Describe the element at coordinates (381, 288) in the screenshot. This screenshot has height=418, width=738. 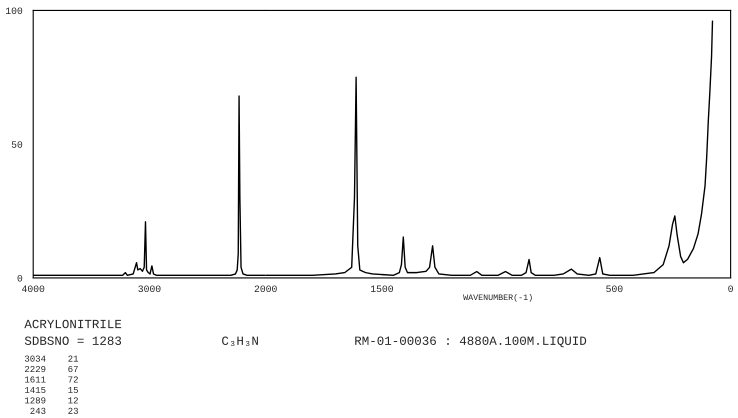
I see `x-tick-label: 1500` at that location.